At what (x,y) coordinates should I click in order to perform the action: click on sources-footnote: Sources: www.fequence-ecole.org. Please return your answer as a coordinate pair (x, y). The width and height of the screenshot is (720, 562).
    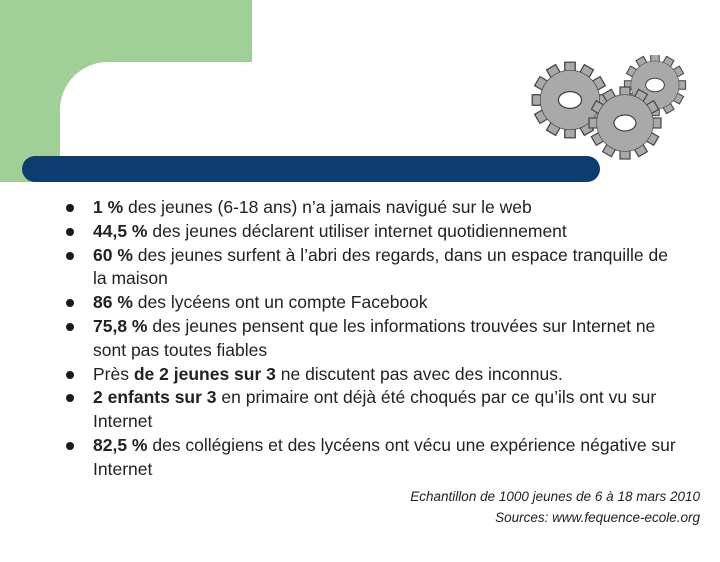
    Looking at the image, I should click on (597, 517).